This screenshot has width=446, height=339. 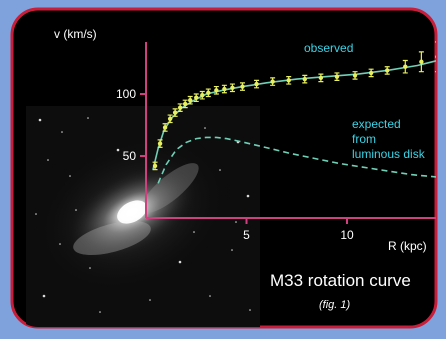 I want to click on expected-label: luminous disk, so click(x=389, y=154).